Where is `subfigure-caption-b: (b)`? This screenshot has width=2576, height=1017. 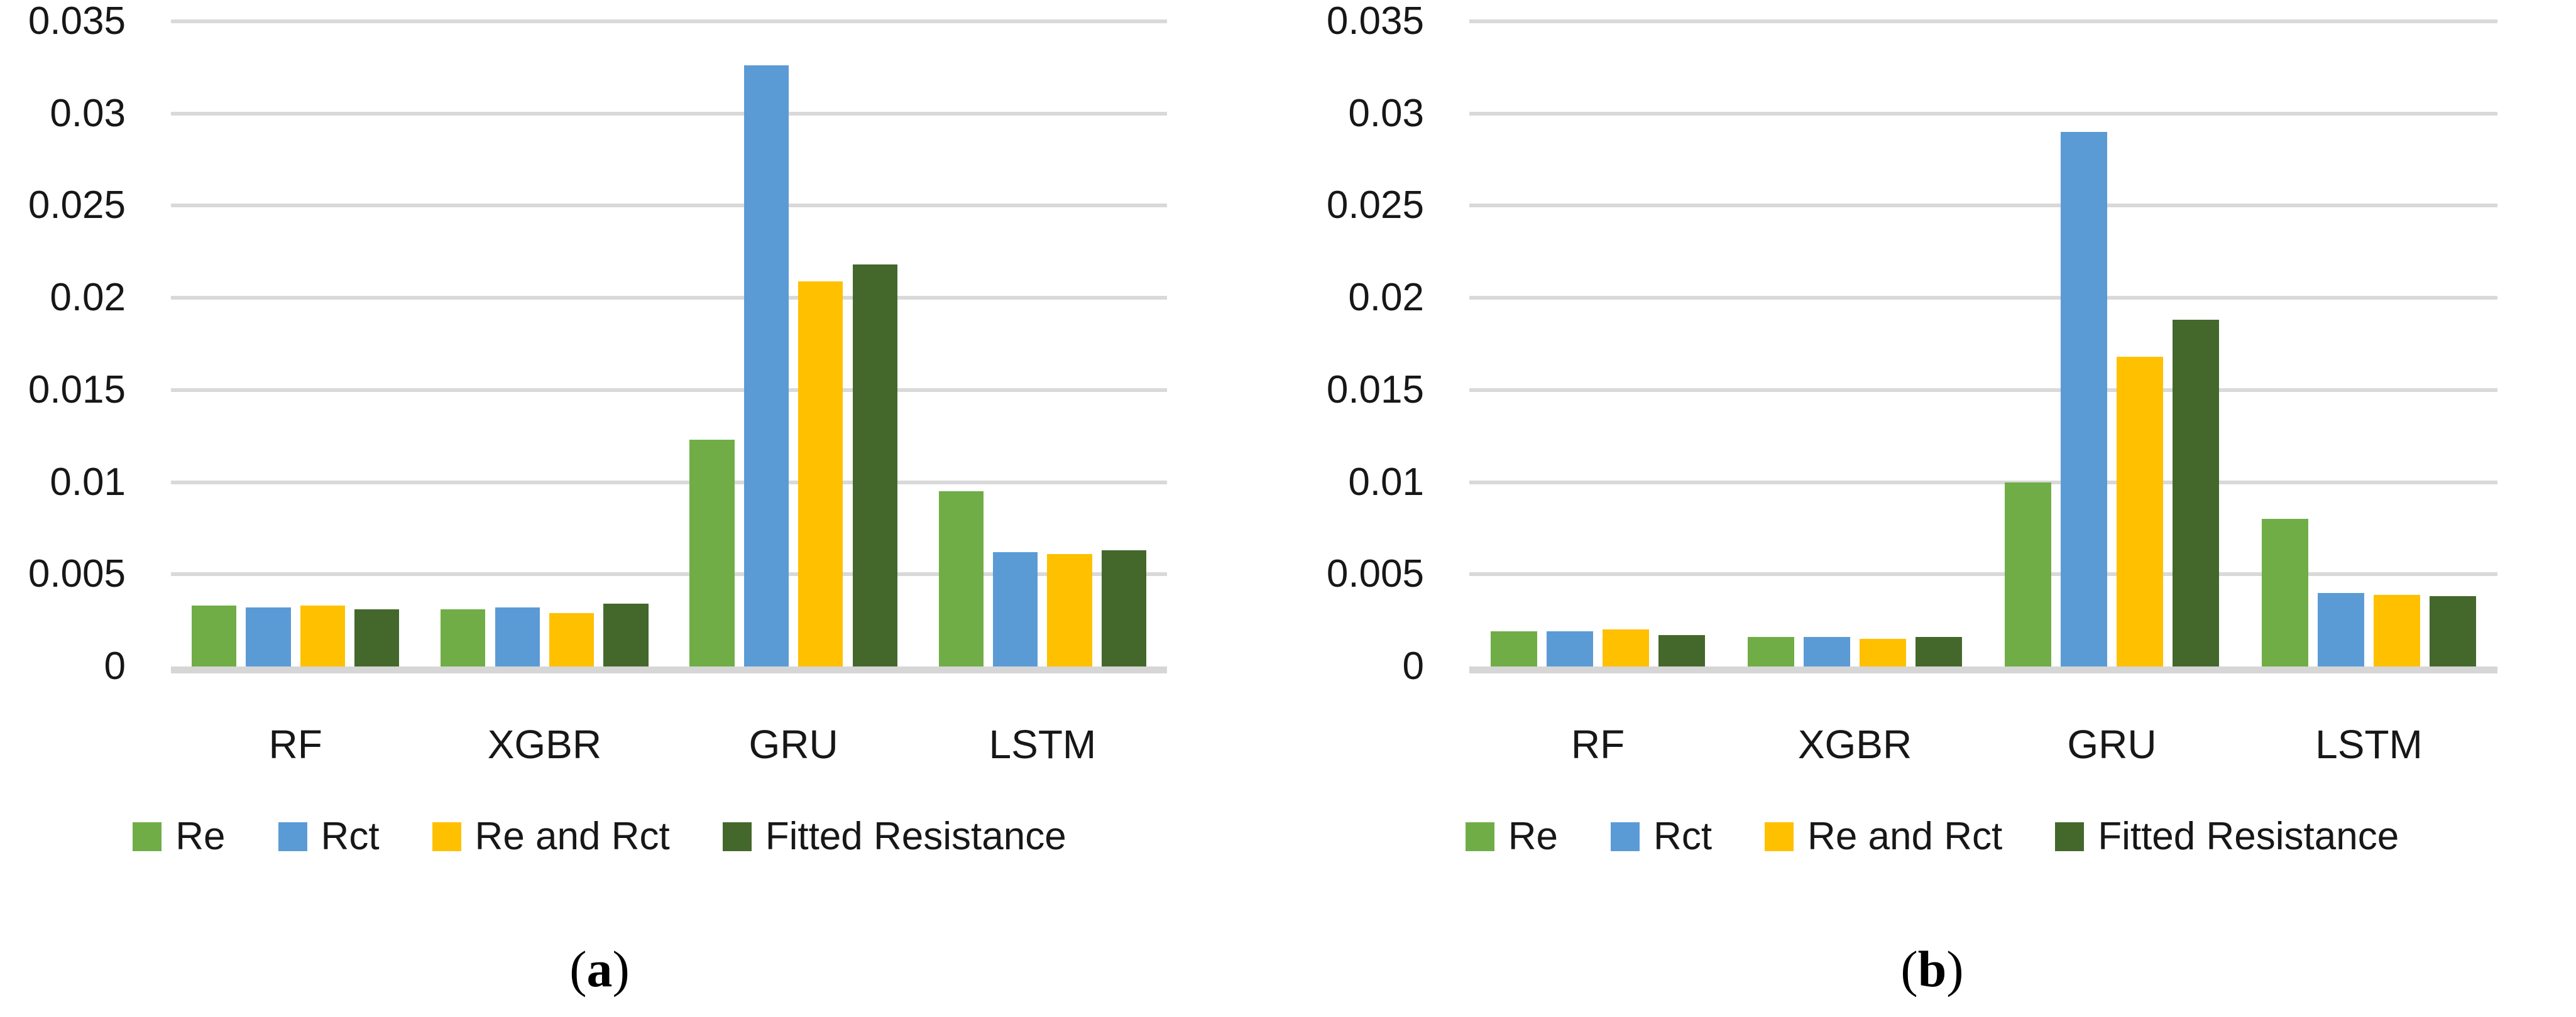
subfigure-caption-b: (b) is located at coordinates (1932, 969).